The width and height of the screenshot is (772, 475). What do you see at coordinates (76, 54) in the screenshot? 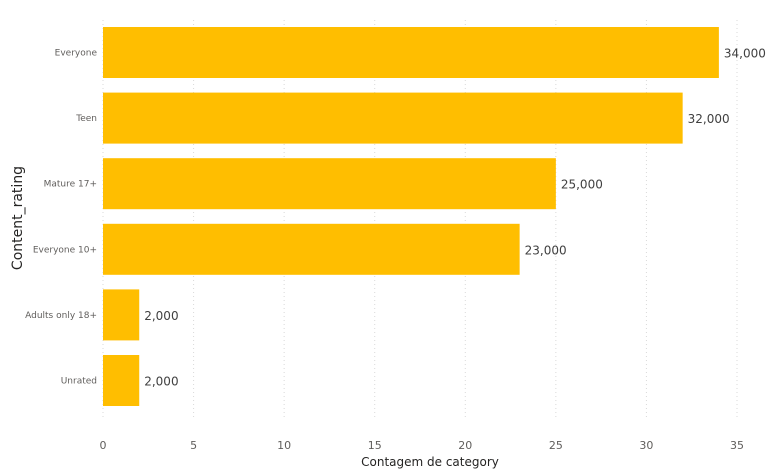
I see `category-label: Everyone` at bounding box center [76, 54].